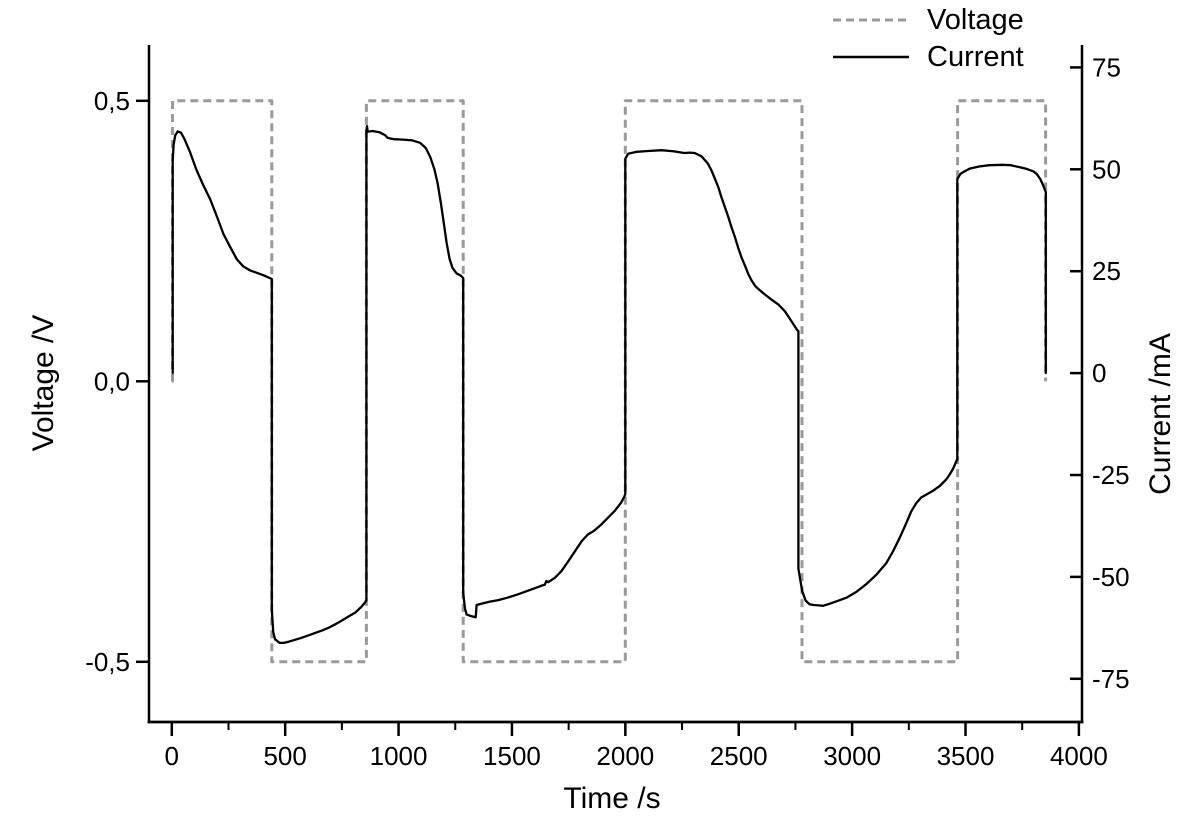 The width and height of the screenshot is (1200, 838). What do you see at coordinates (1111, 679) in the screenshot?
I see `y-right-tick-label: -75` at bounding box center [1111, 679].